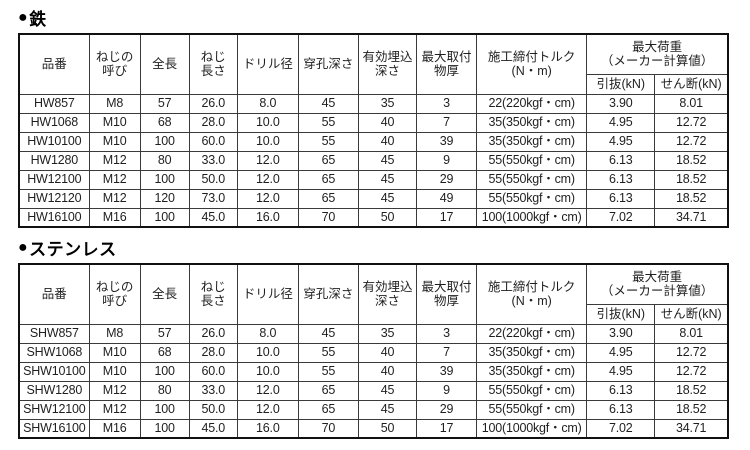 The height and width of the screenshot is (450, 750). I want to click on col-header-shear: せん断(kN), so click(691, 84).